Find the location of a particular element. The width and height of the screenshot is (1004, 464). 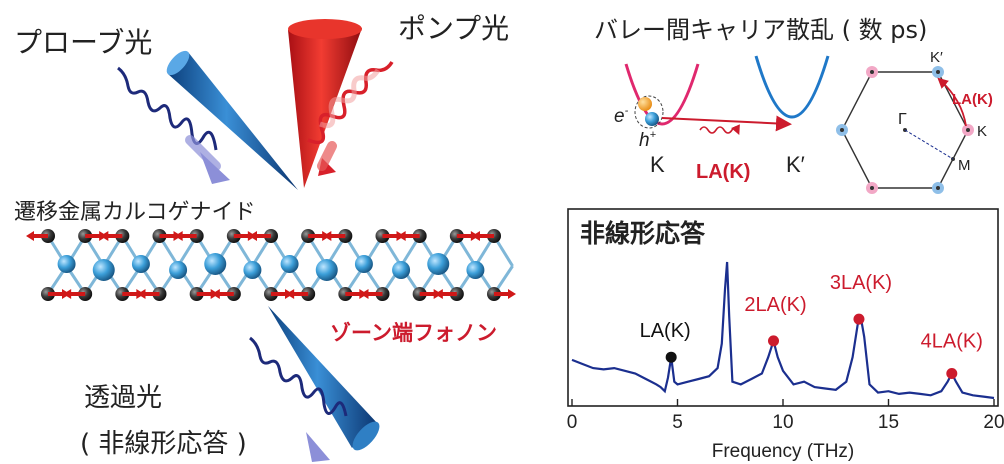

peak-label: LA(K) is located at coordinates (665, 331).